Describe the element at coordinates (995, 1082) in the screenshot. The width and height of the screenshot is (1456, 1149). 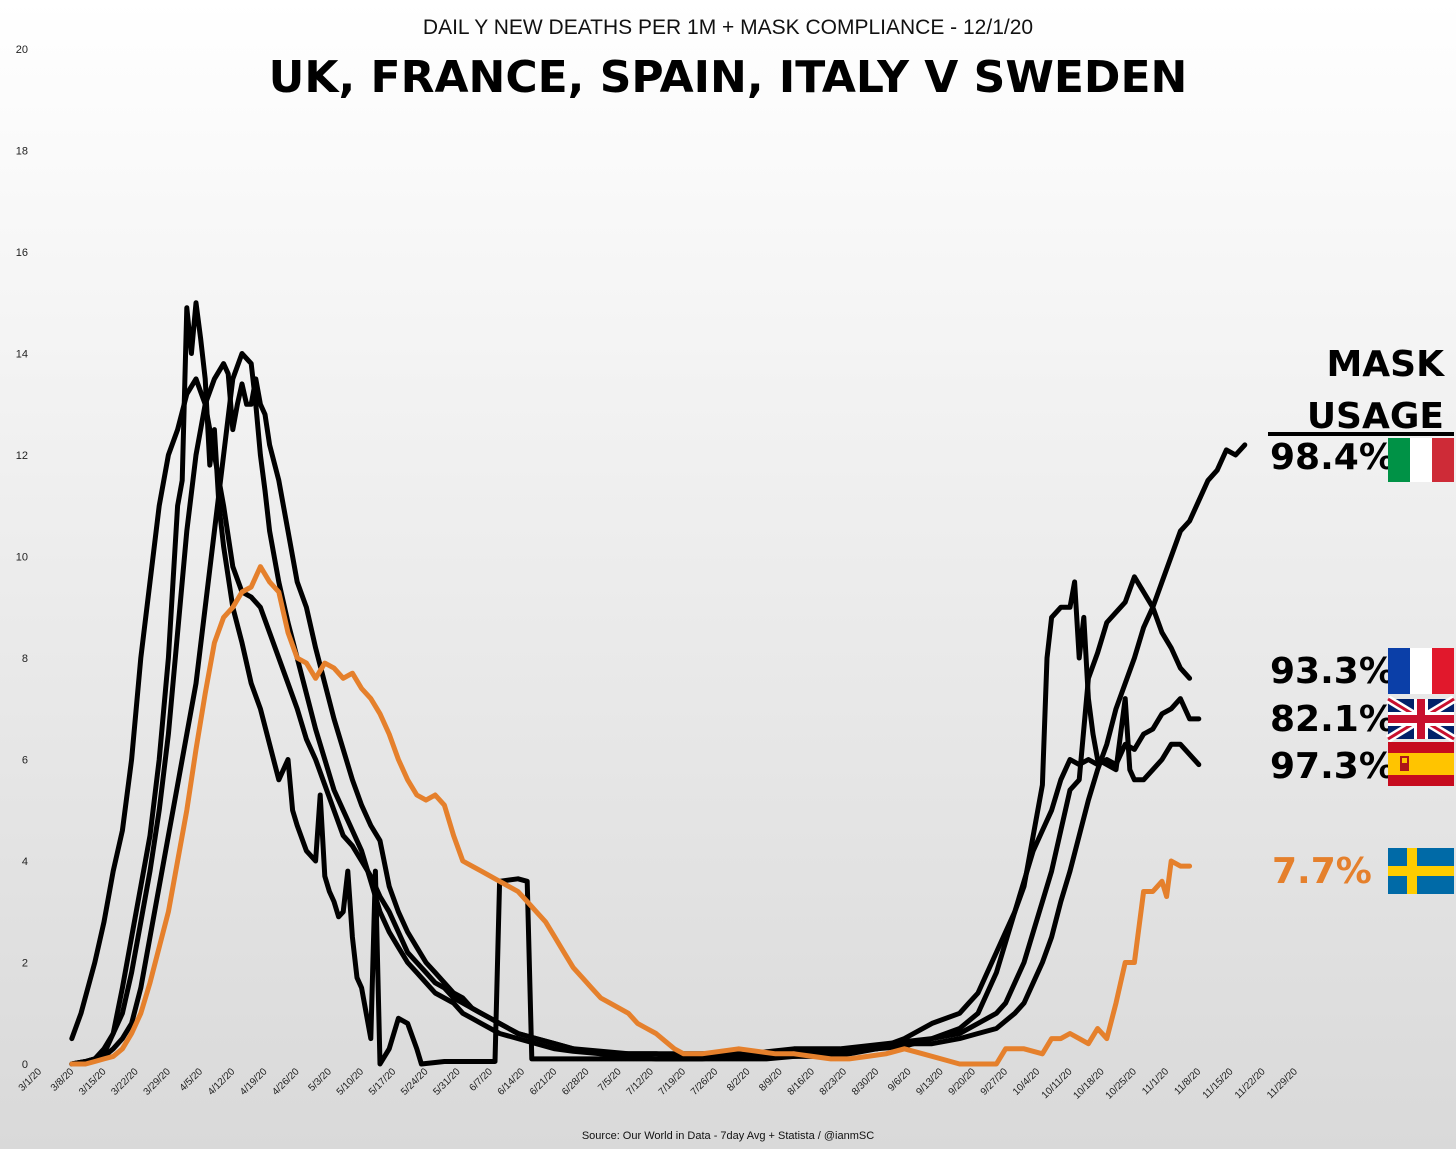
I see `x-tick-label: 9/27/20` at that location.